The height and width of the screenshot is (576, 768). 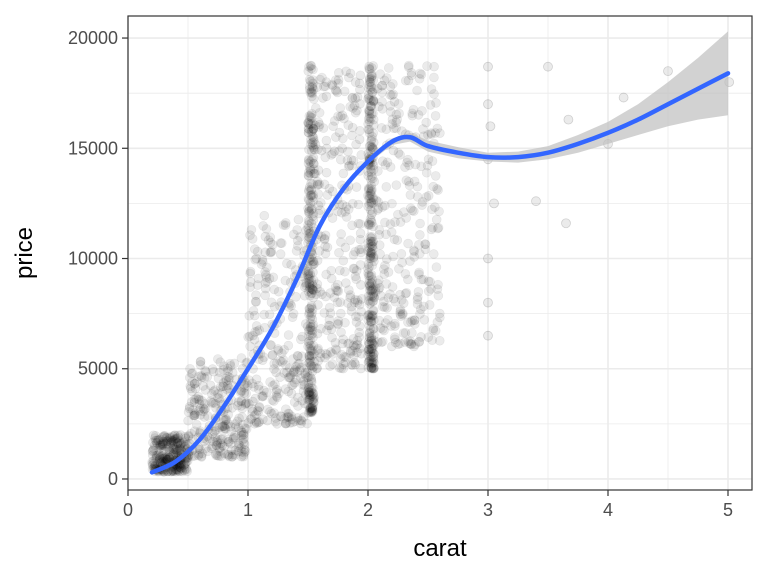 What do you see at coordinates (93, 148) in the screenshot?
I see `y-tick-label: 15000` at bounding box center [93, 148].